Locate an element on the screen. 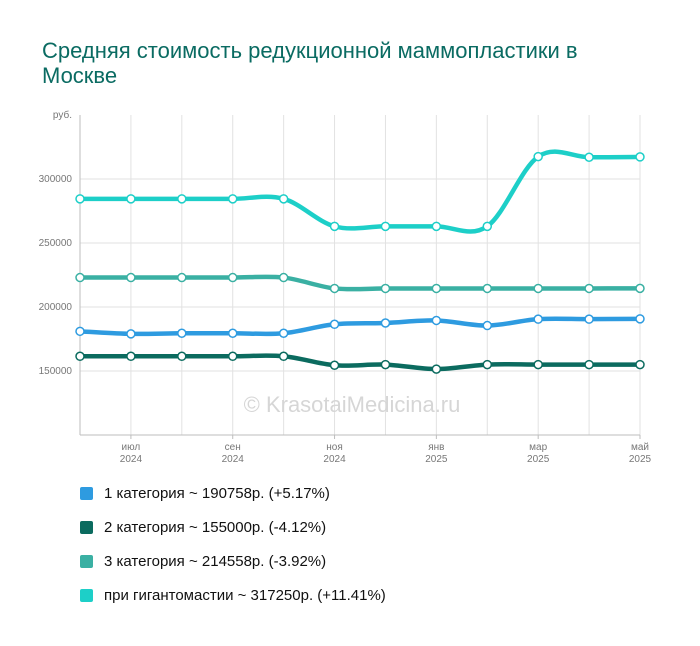  x-tick-label-month: мар is located at coordinates (538, 447).